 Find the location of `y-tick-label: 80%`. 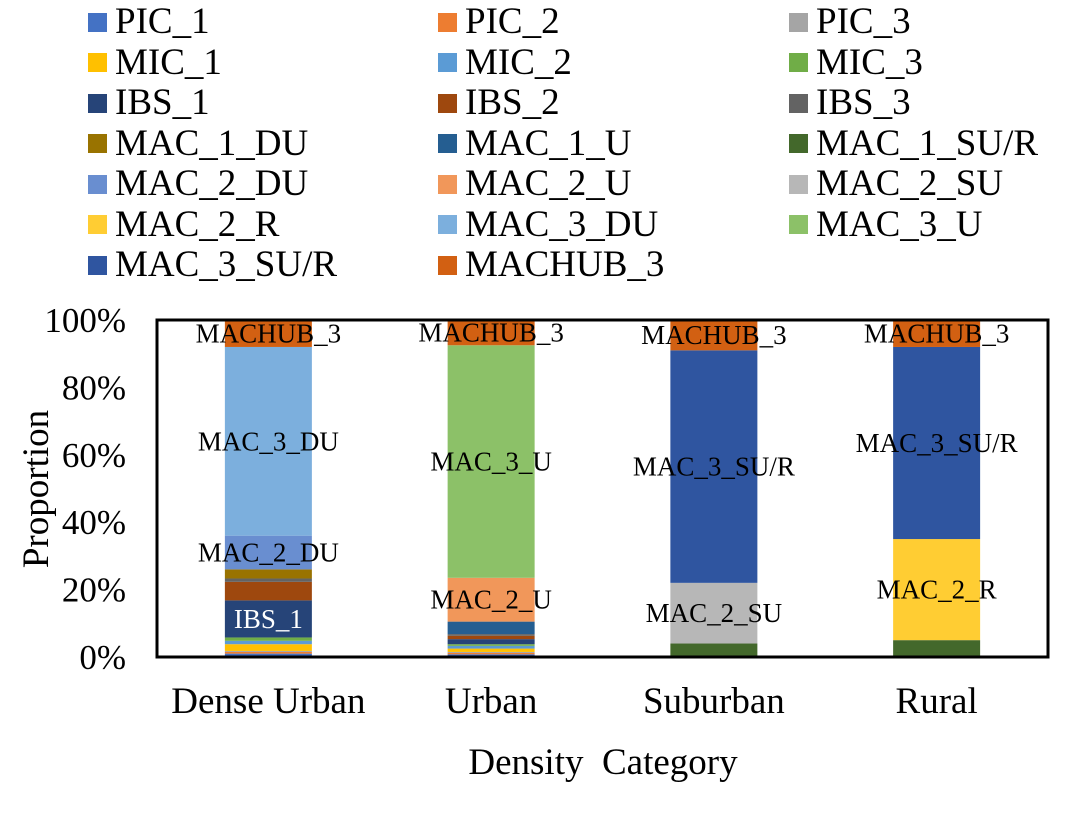

y-tick-label: 80% is located at coordinates (94, 387).